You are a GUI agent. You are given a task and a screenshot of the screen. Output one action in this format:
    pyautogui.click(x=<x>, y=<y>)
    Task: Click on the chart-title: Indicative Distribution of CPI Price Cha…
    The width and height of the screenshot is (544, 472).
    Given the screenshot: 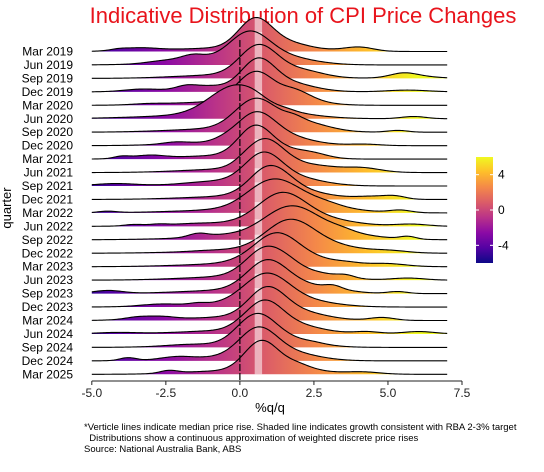 What is the action you would take?
    pyautogui.click(x=303, y=15)
    